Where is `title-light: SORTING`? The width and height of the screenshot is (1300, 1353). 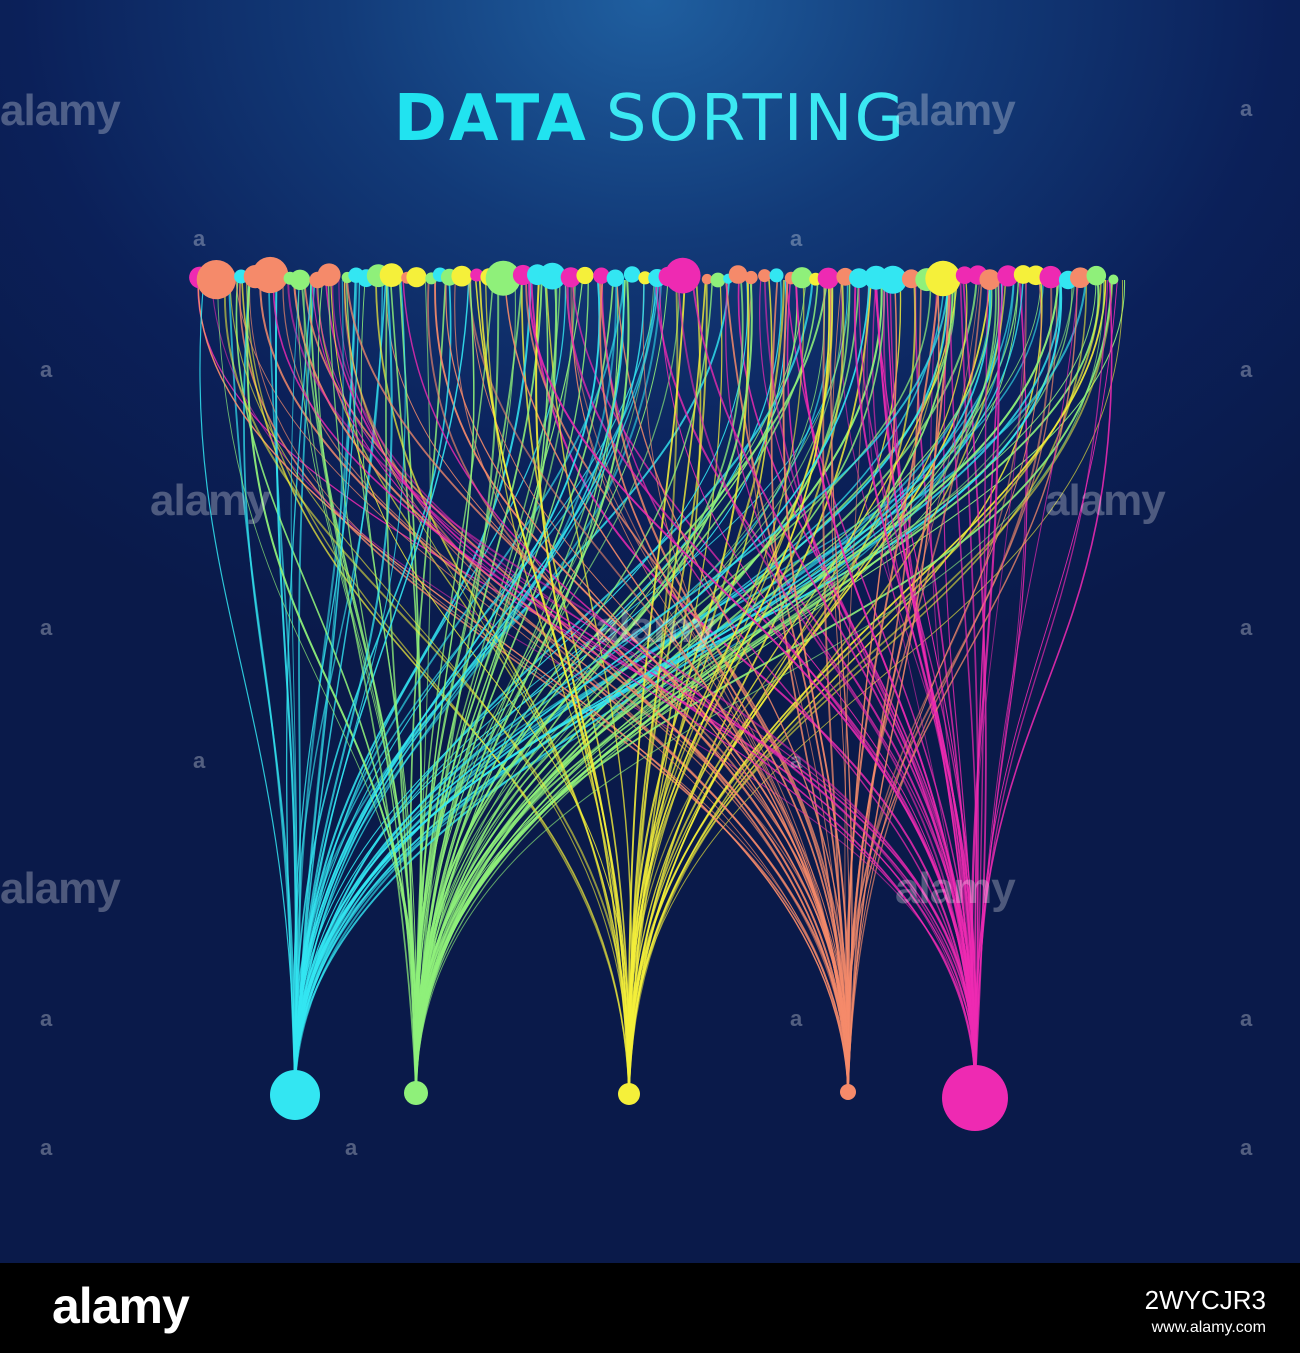
title-light: SORTING is located at coordinates (756, 119).